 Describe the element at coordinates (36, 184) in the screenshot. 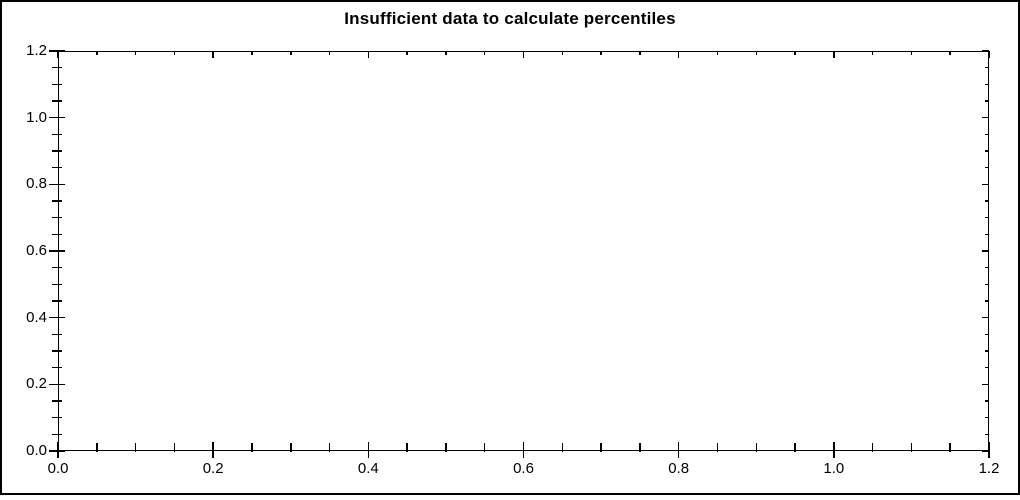

I see `y-axis-tick-label: 0.8` at that location.